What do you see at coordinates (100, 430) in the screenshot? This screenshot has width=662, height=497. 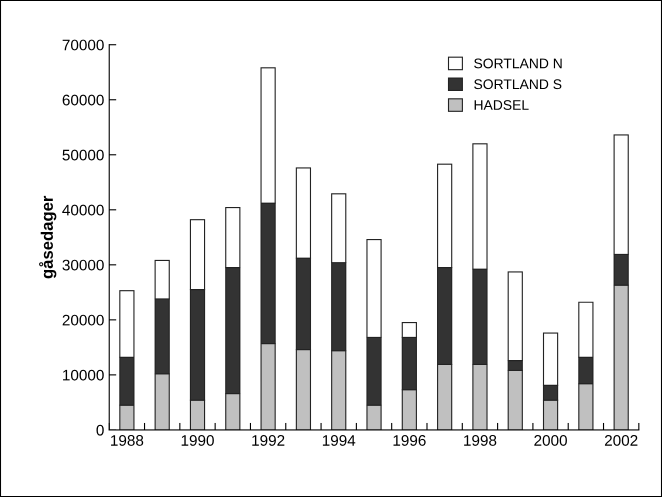 I see `y-tick-label: 0` at bounding box center [100, 430].